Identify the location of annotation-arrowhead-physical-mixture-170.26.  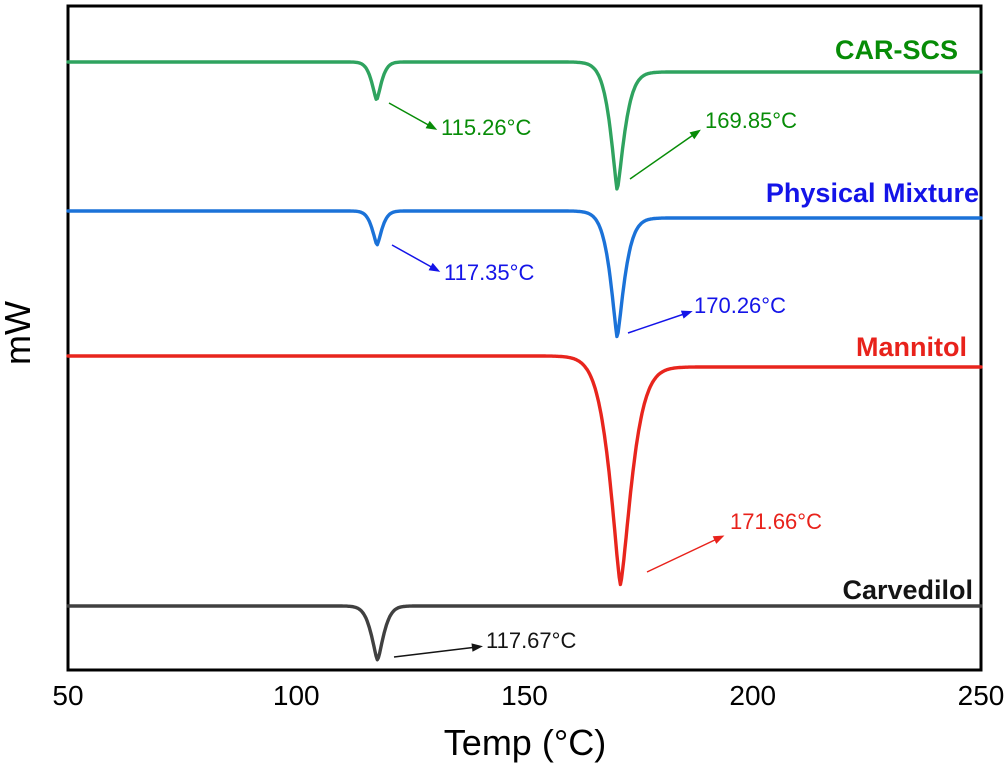
(686, 314).